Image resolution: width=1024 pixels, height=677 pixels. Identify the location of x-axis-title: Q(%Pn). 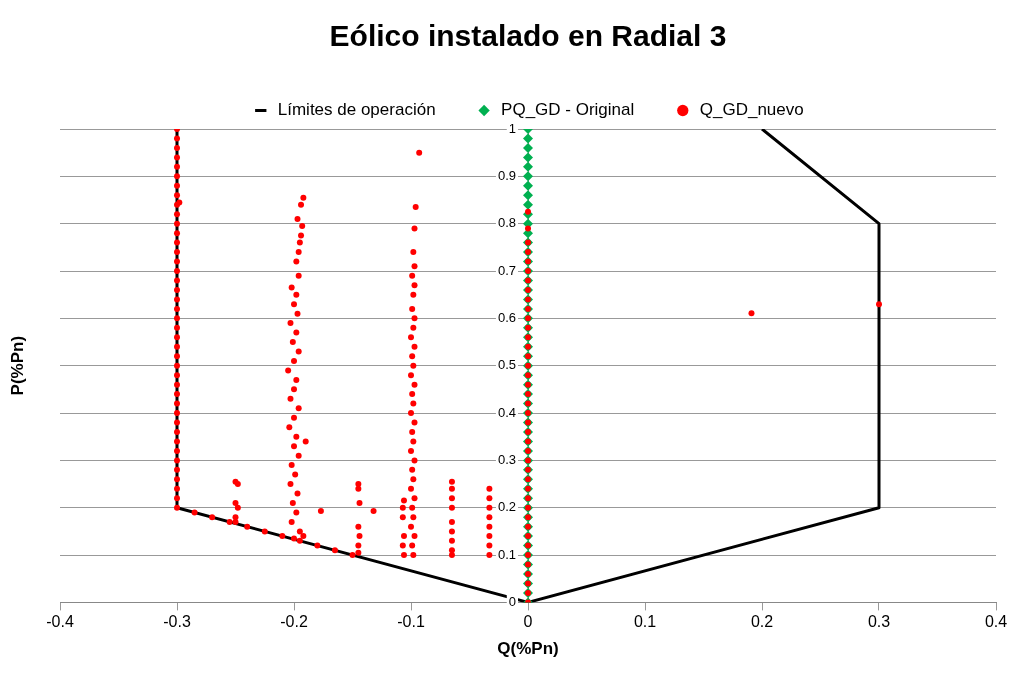
(528, 649).